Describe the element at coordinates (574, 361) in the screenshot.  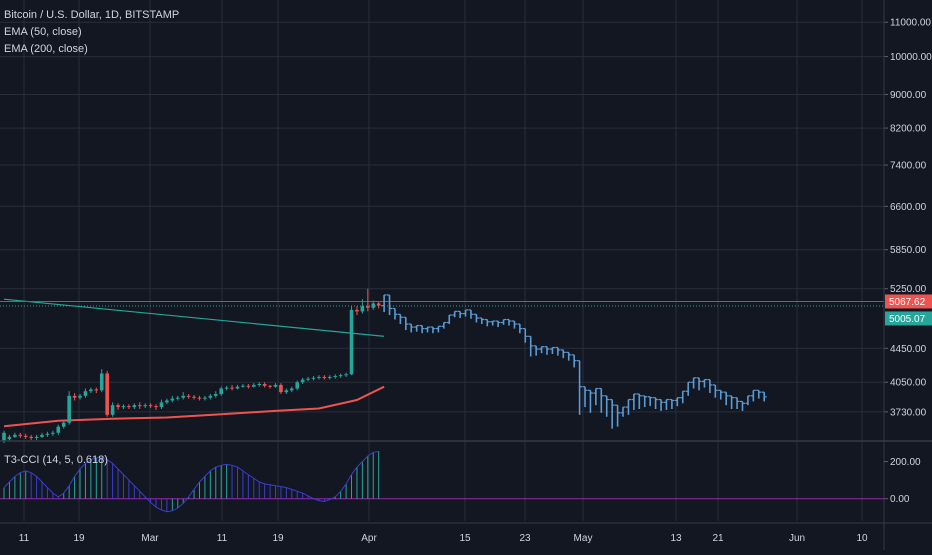
I see `projection-bars` at that location.